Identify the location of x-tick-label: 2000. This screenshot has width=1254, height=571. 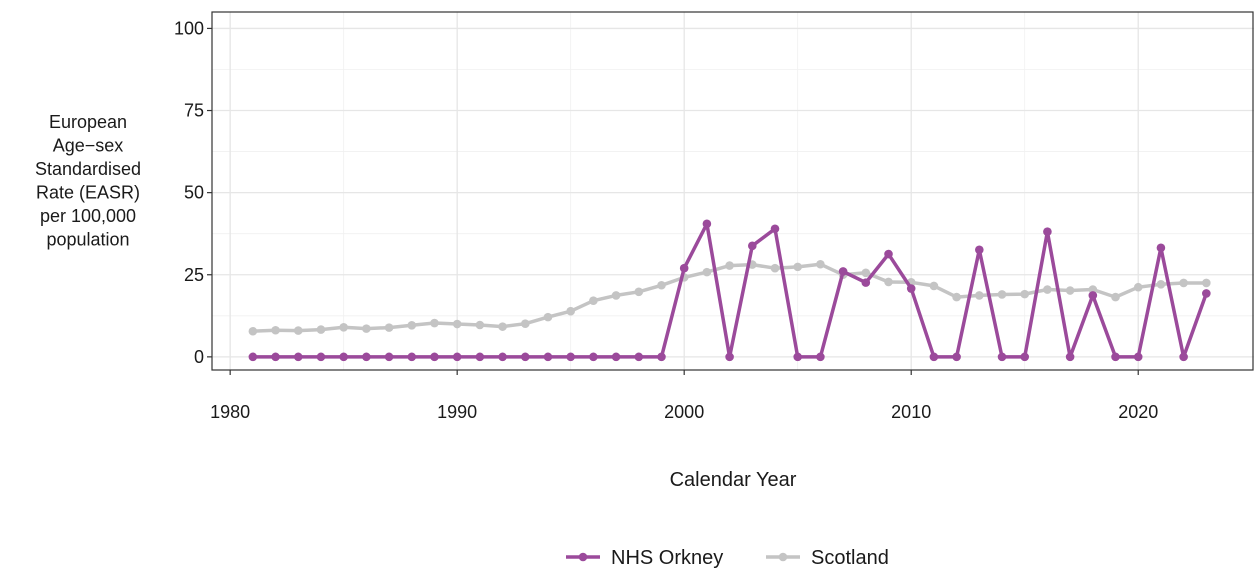
(684, 412).